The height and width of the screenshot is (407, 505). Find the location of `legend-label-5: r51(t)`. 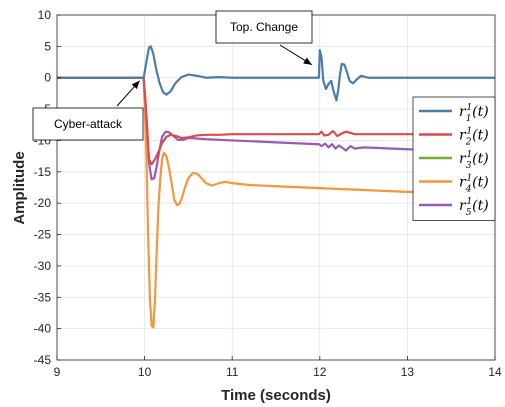

legend-label-5: r51(t) is located at coordinates (474, 207).